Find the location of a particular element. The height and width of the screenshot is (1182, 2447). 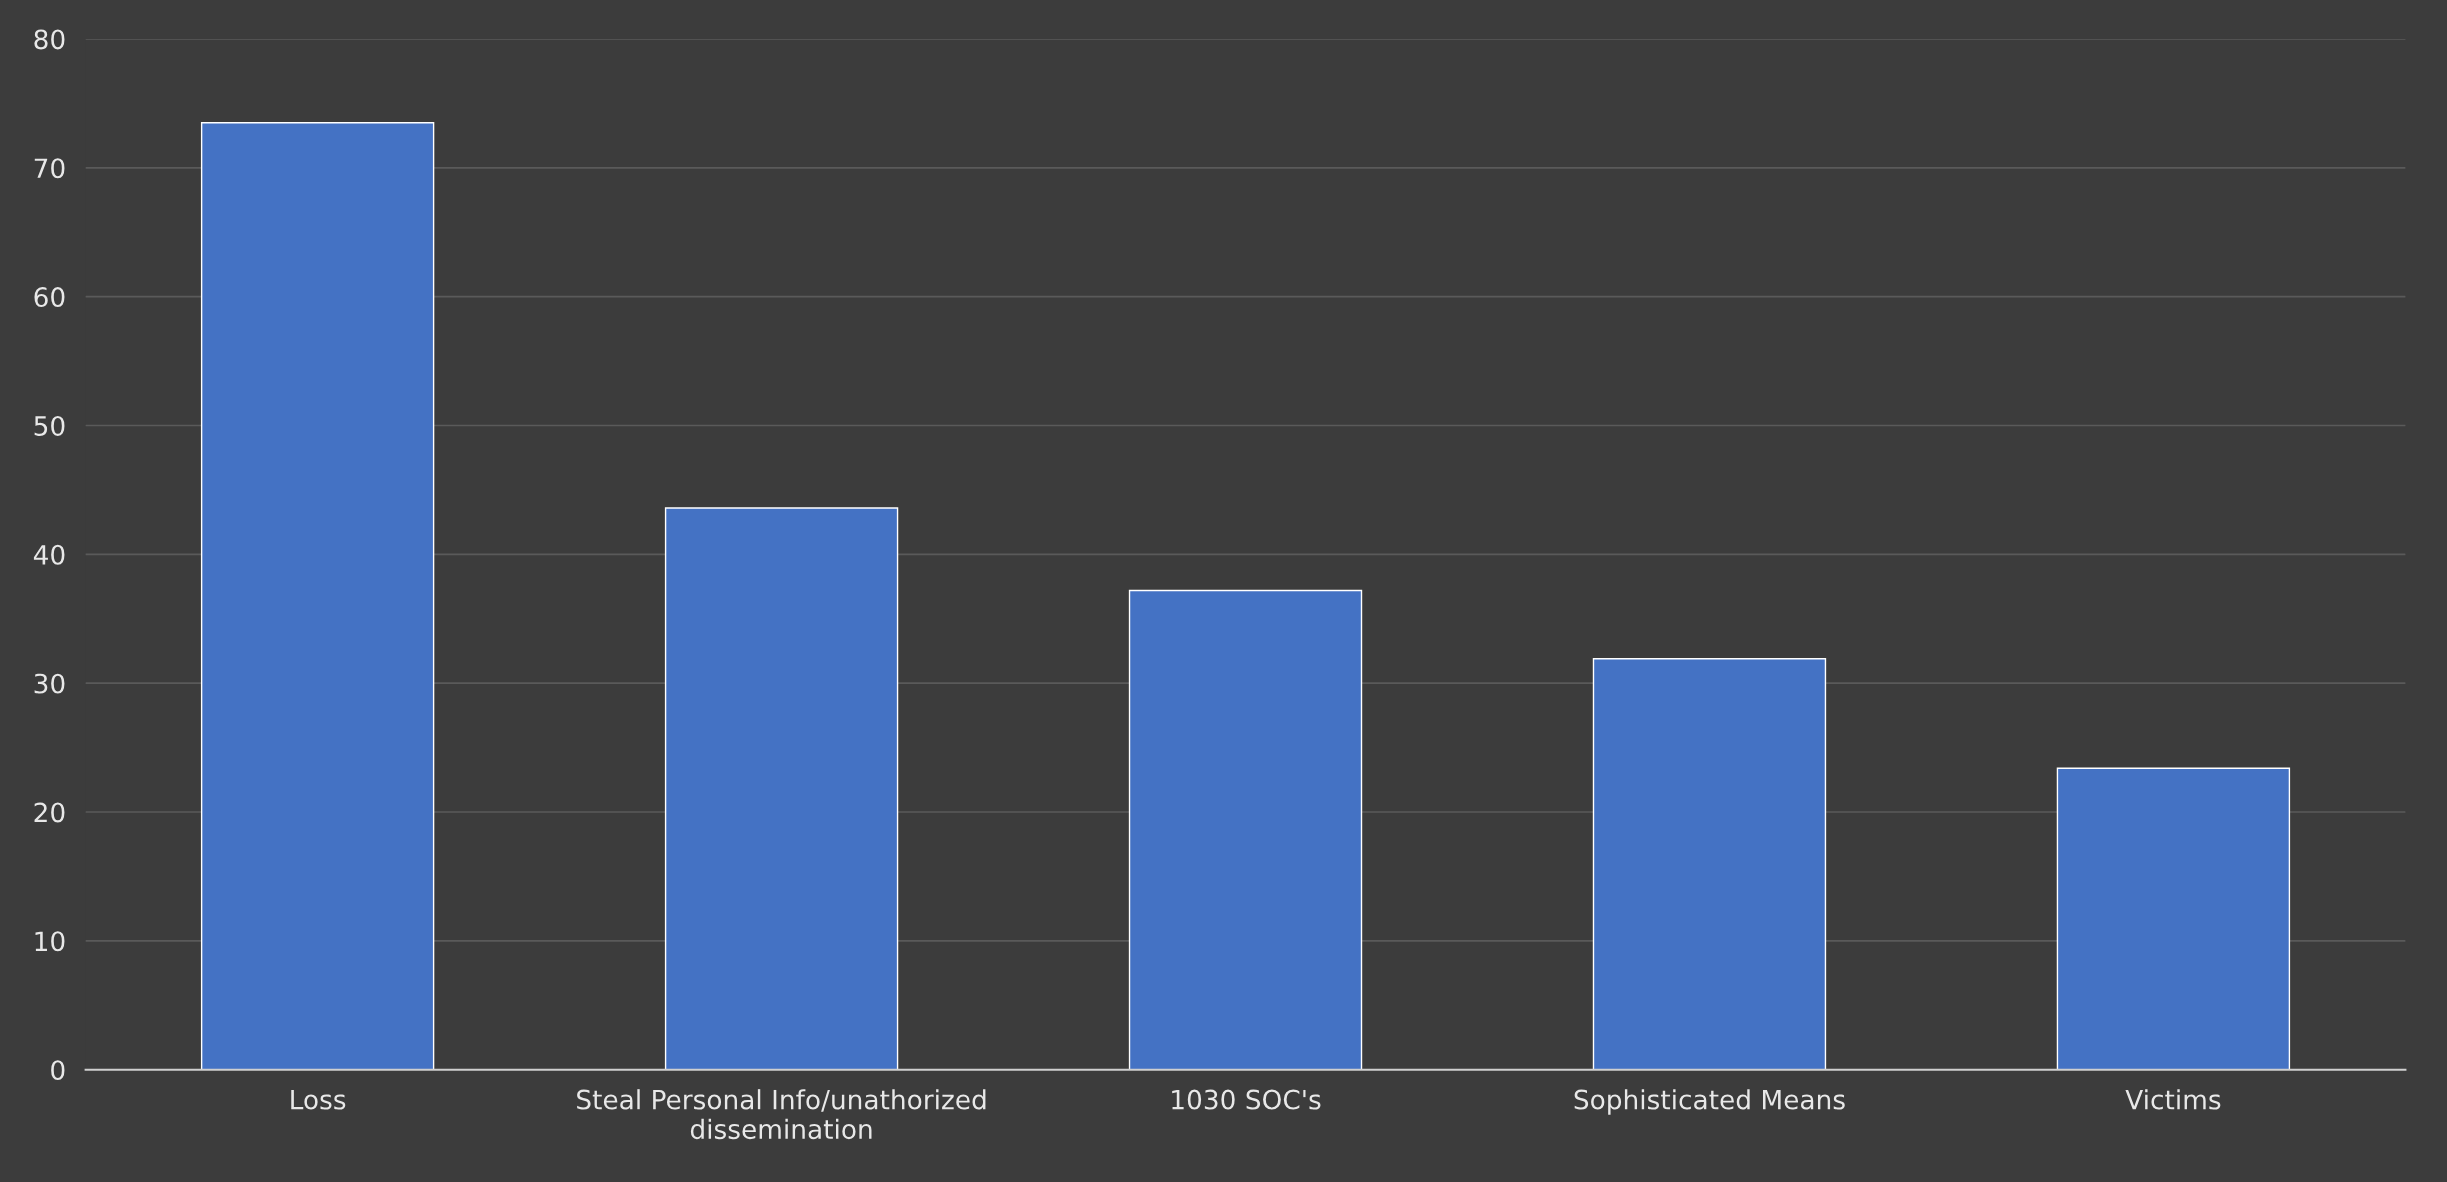

y-tick-label: 0 is located at coordinates (58, 1070).